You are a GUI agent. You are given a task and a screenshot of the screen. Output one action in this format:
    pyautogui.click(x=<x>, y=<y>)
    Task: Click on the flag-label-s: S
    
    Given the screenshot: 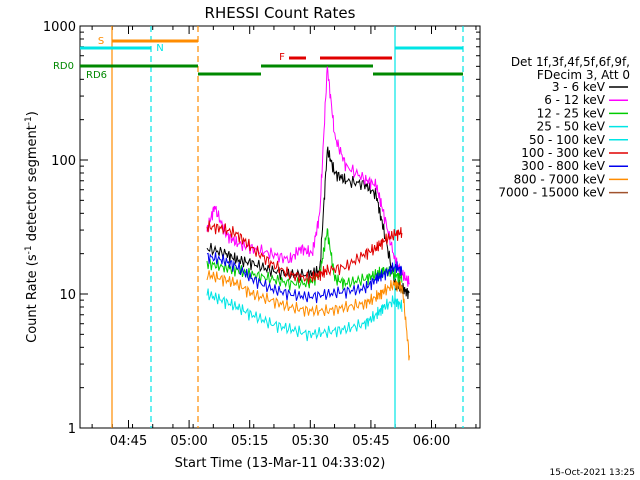 What is the action you would take?
    pyautogui.click(x=101, y=41)
    